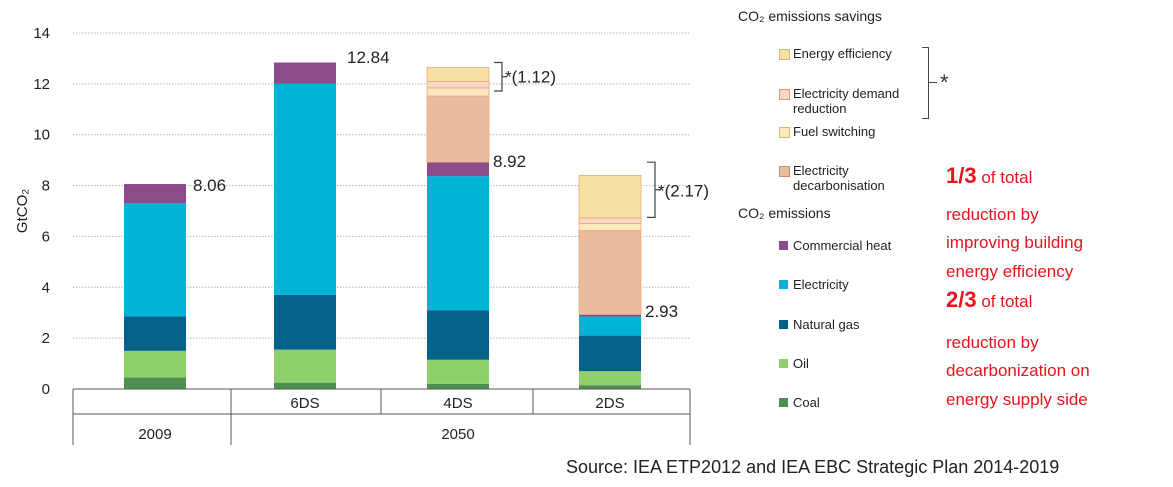 This screenshot has width=1173, height=487. Describe the element at coordinates (783, 245) in the screenshot. I see `legend-swatch-commercial-heat` at that location.